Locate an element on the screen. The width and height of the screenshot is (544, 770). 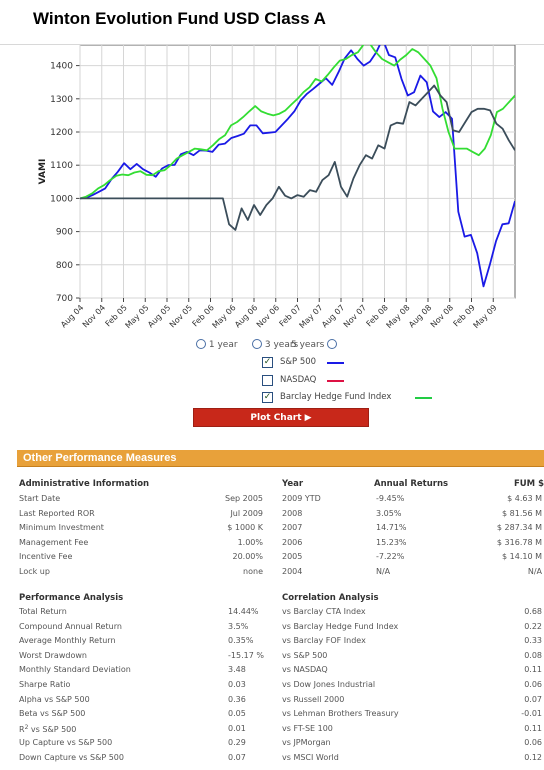
legend-line-barclay-hedge is located at coordinates (423, 398).